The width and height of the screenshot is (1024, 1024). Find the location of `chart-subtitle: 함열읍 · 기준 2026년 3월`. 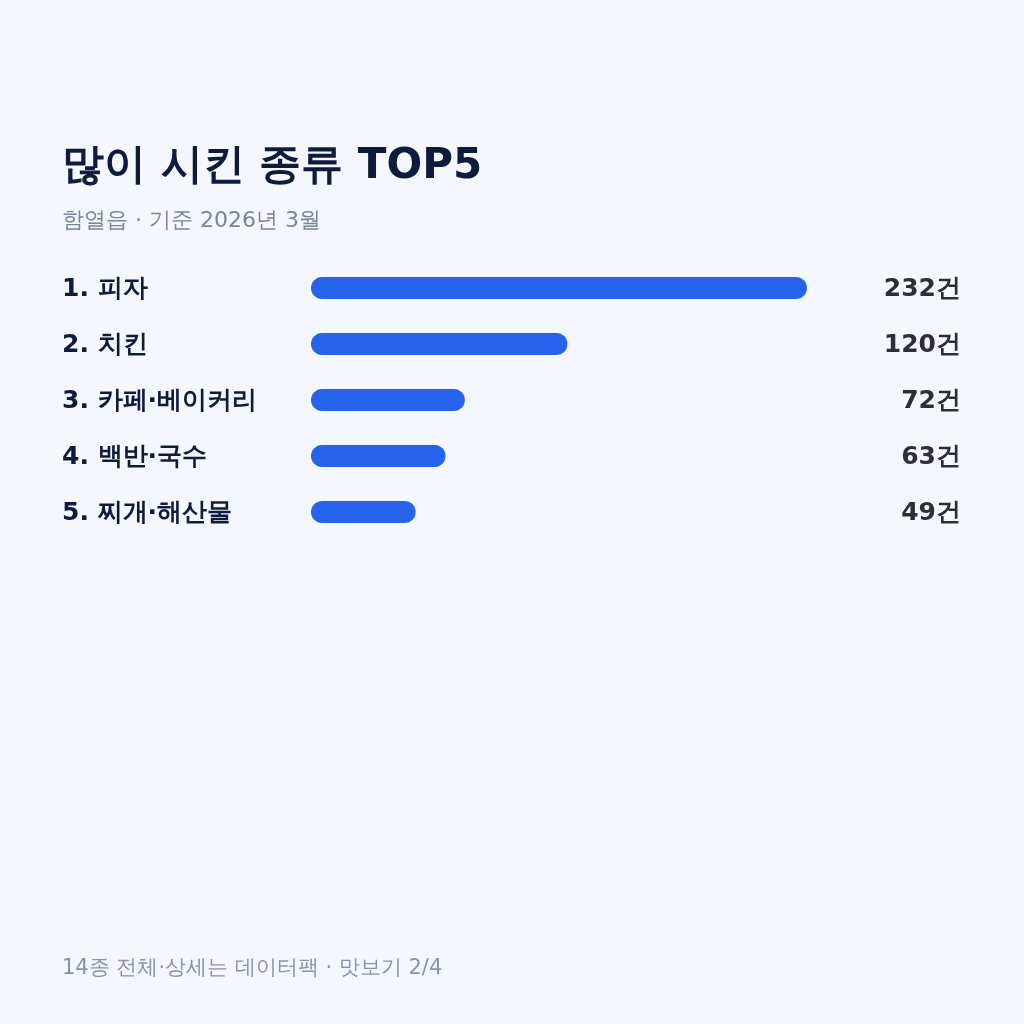

chart-subtitle: 함열읍 · 기준 2026년 3월 is located at coordinates (191, 219).